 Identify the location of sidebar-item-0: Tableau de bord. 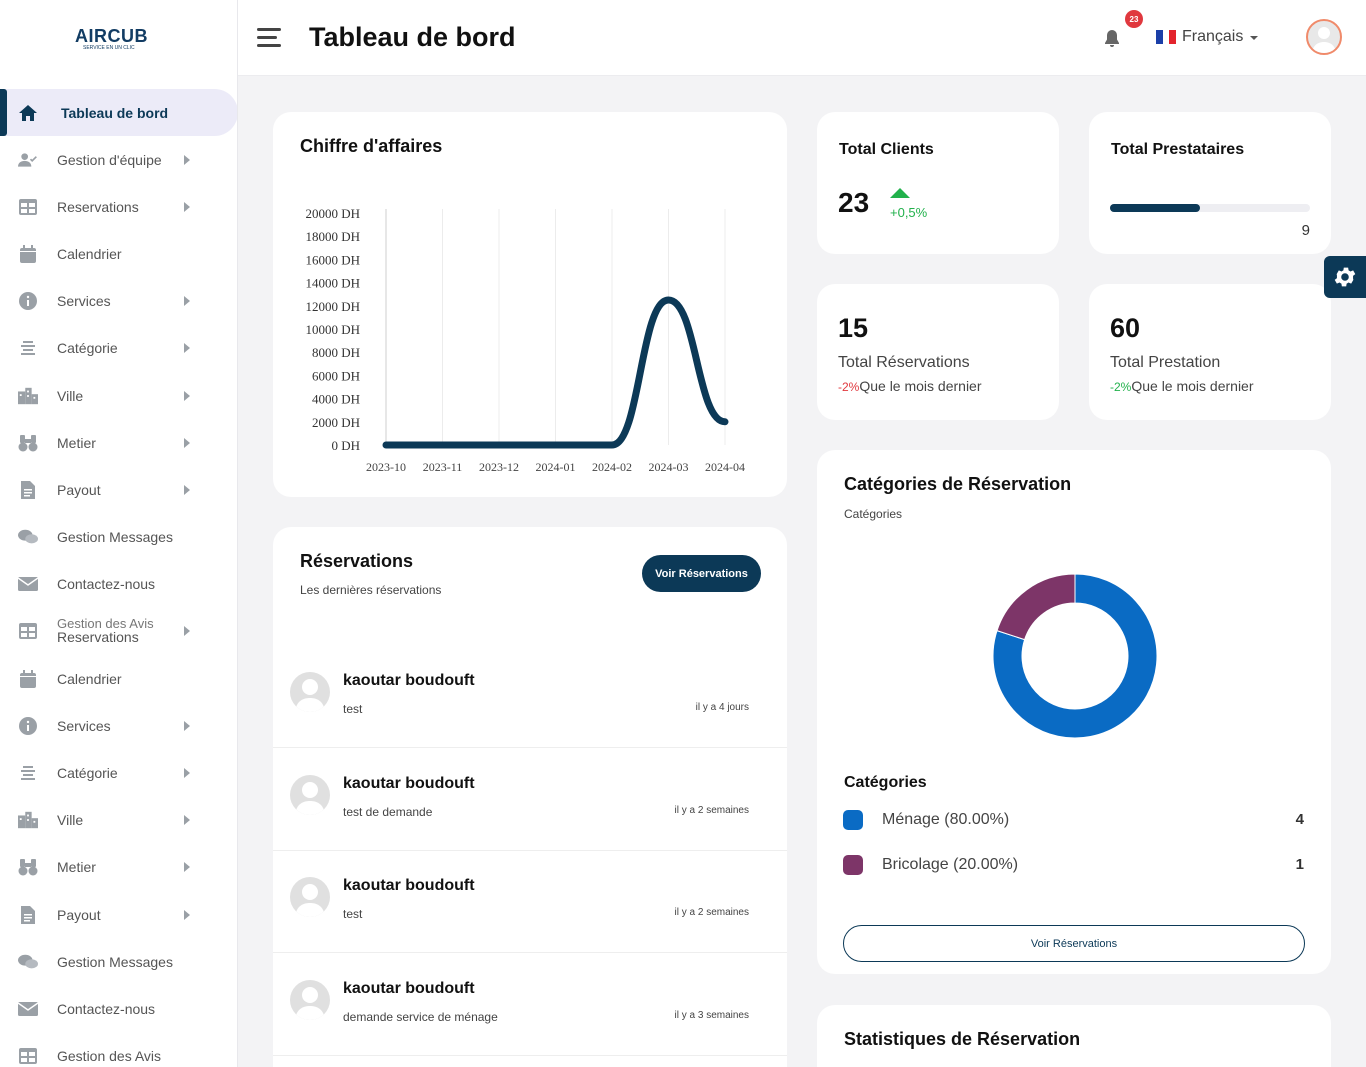
(118, 112).